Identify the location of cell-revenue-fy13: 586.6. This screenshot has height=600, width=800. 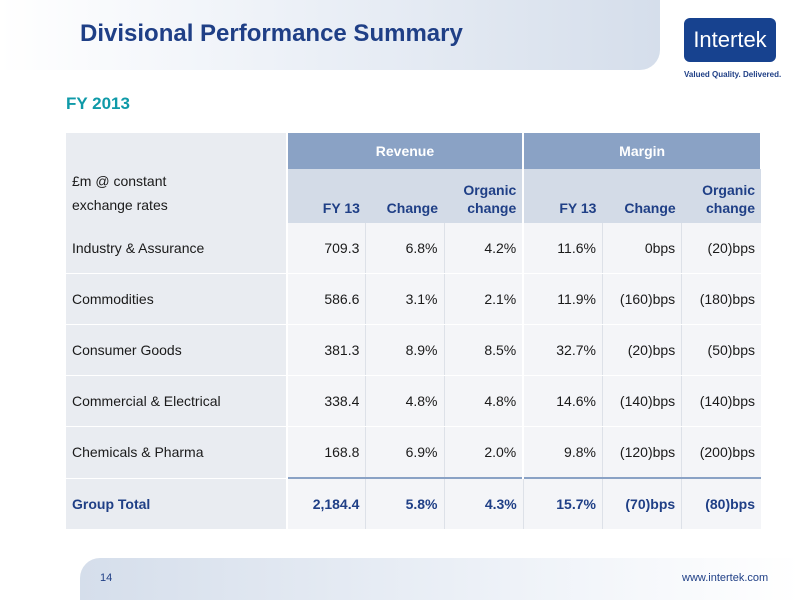
(326, 299).